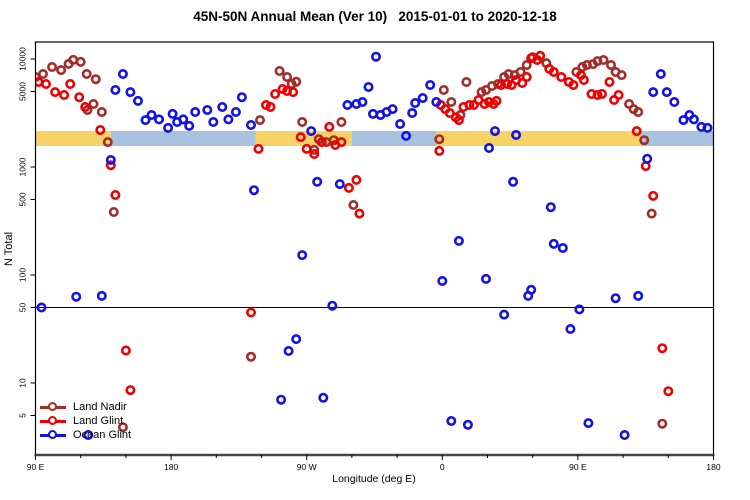 This screenshot has height=500, width=750. What do you see at coordinates (53, 435) in the screenshot?
I see `ocean-glint-marker-icon` at bounding box center [53, 435].